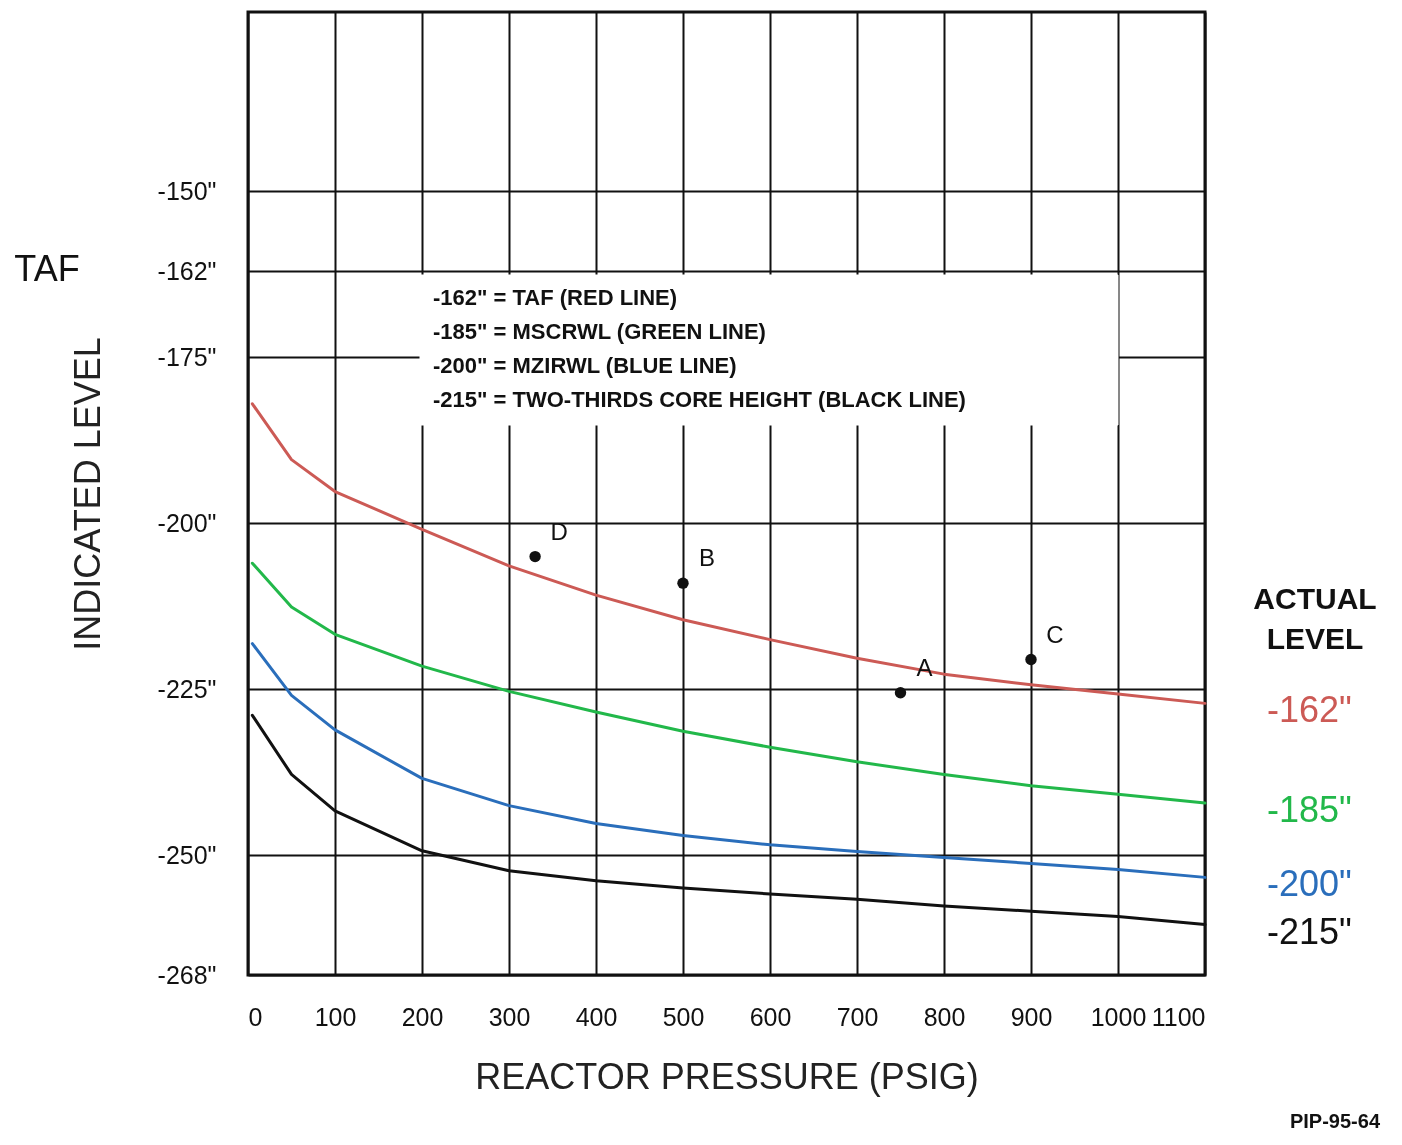  What do you see at coordinates (335, 1016) in the screenshot?
I see `x-tick-label: 100` at bounding box center [335, 1016].